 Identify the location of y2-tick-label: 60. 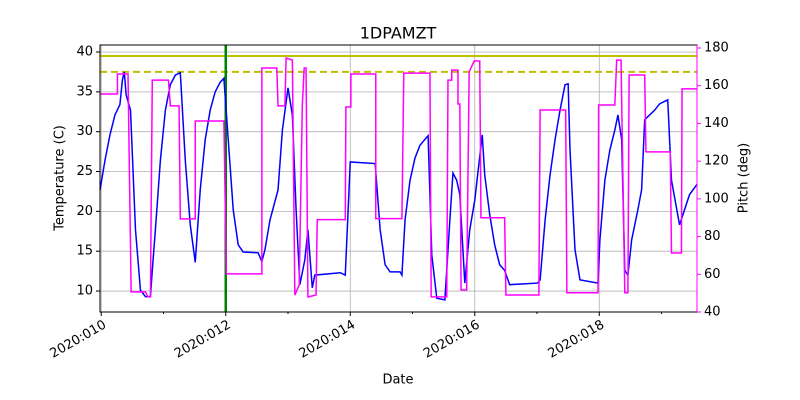
(712, 274).